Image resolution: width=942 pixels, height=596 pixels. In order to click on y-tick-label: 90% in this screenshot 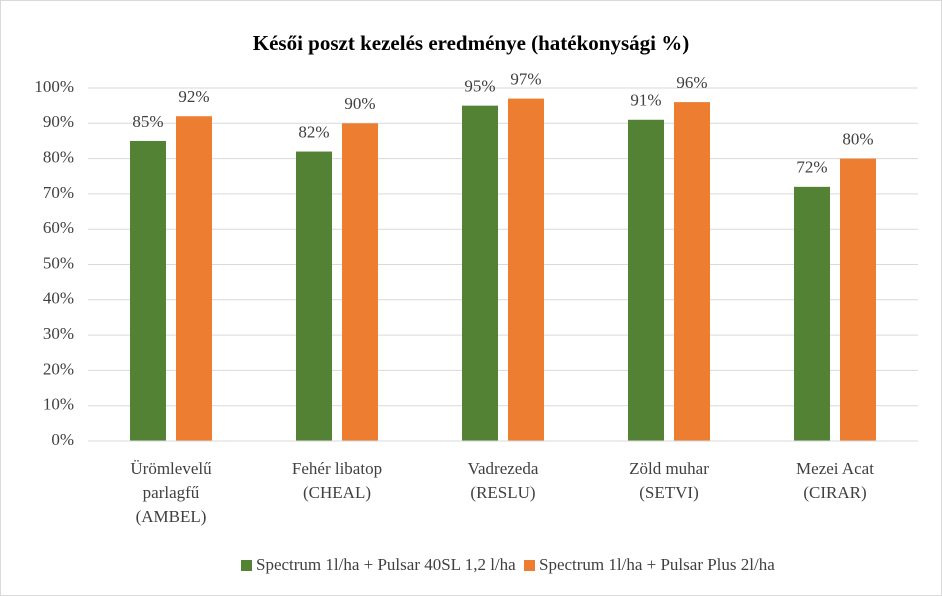, I will do `click(58, 121)`.